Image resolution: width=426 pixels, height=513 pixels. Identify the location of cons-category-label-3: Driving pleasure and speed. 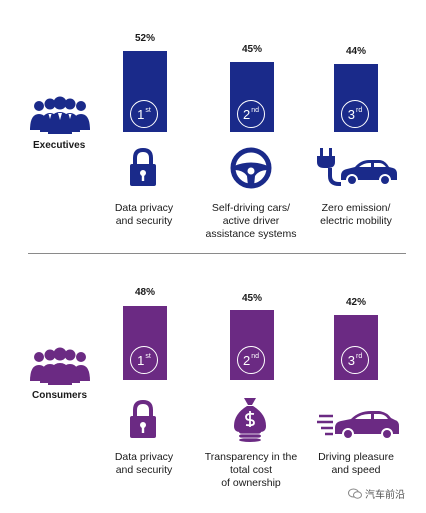
(356, 463).